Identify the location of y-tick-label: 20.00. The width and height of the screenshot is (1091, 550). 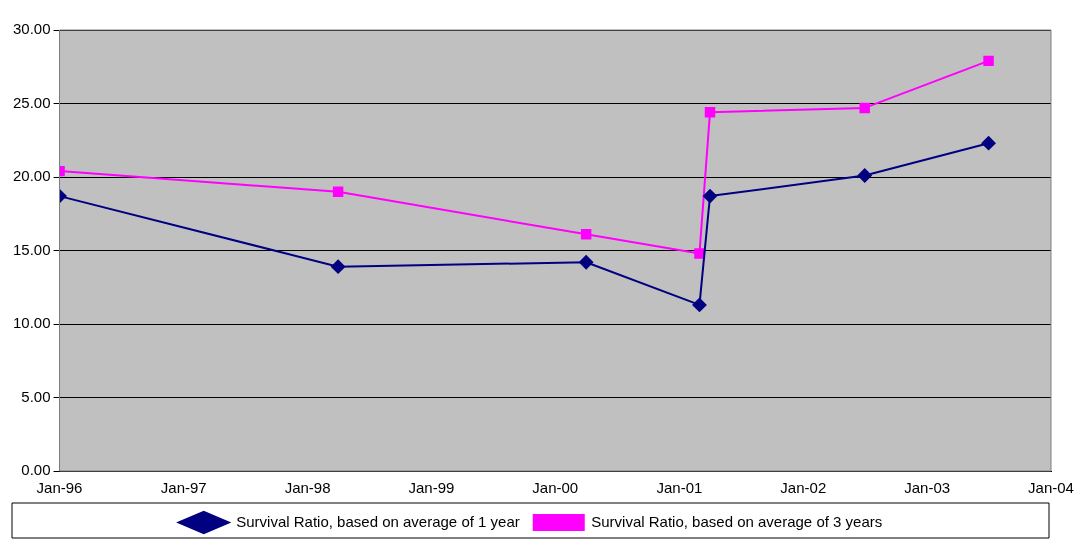
(31, 176).